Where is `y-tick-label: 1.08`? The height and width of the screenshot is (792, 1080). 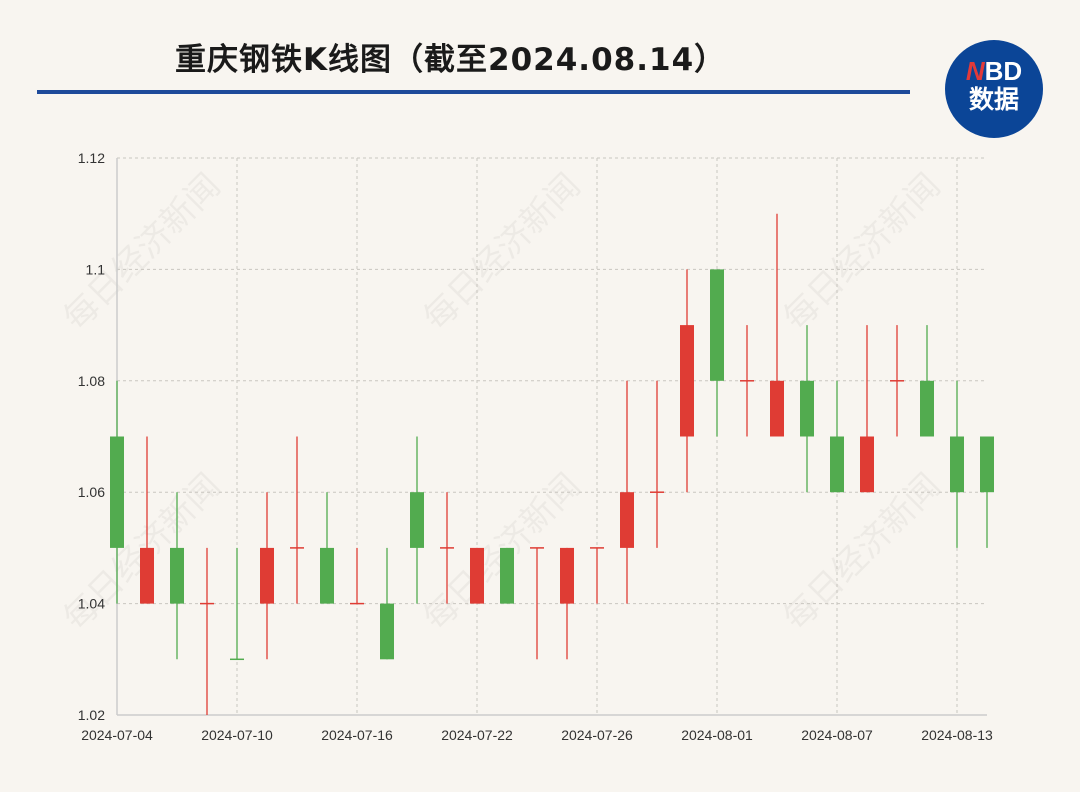 y-tick-label: 1.08 is located at coordinates (91, 381).